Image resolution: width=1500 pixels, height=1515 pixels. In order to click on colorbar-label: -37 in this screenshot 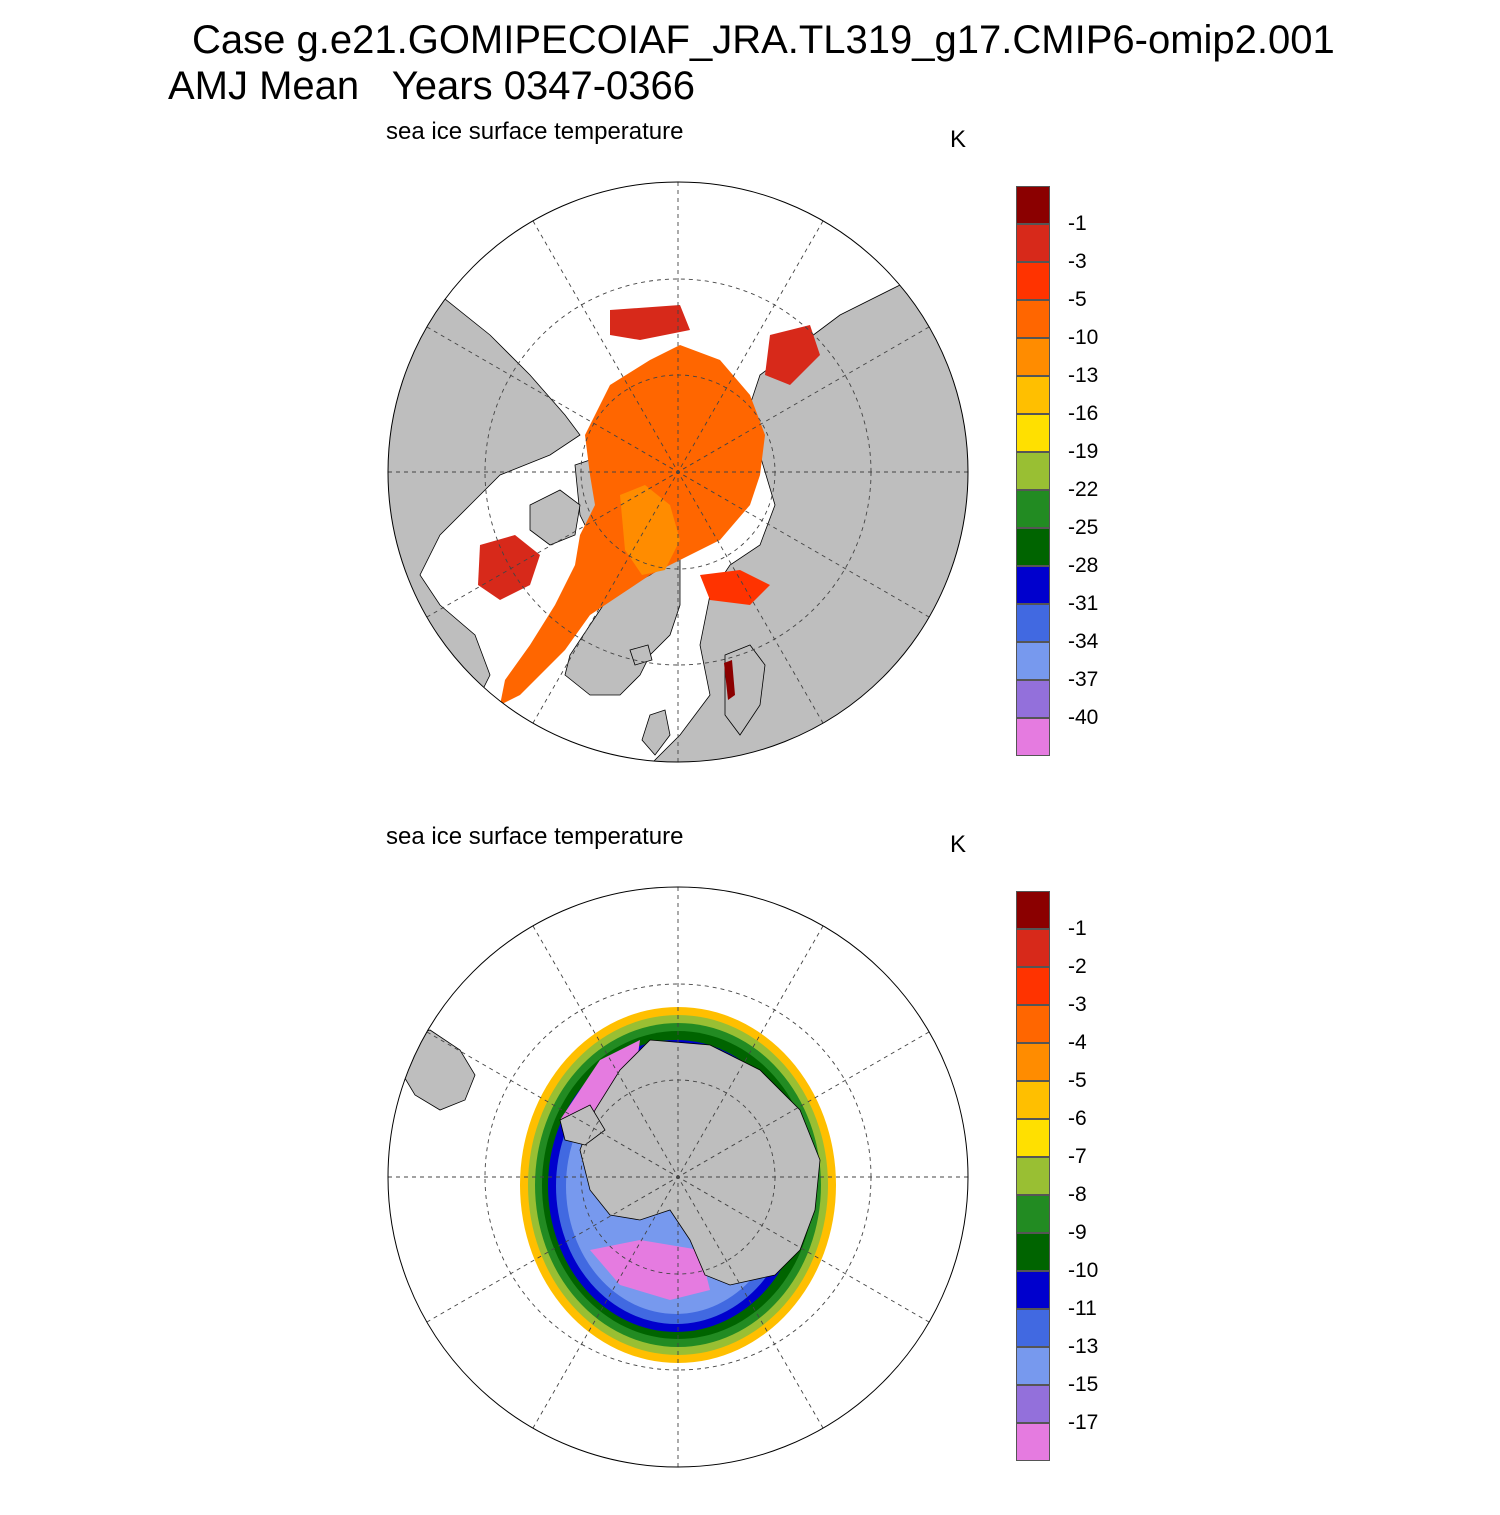, I will do `click(1083, 679)`.